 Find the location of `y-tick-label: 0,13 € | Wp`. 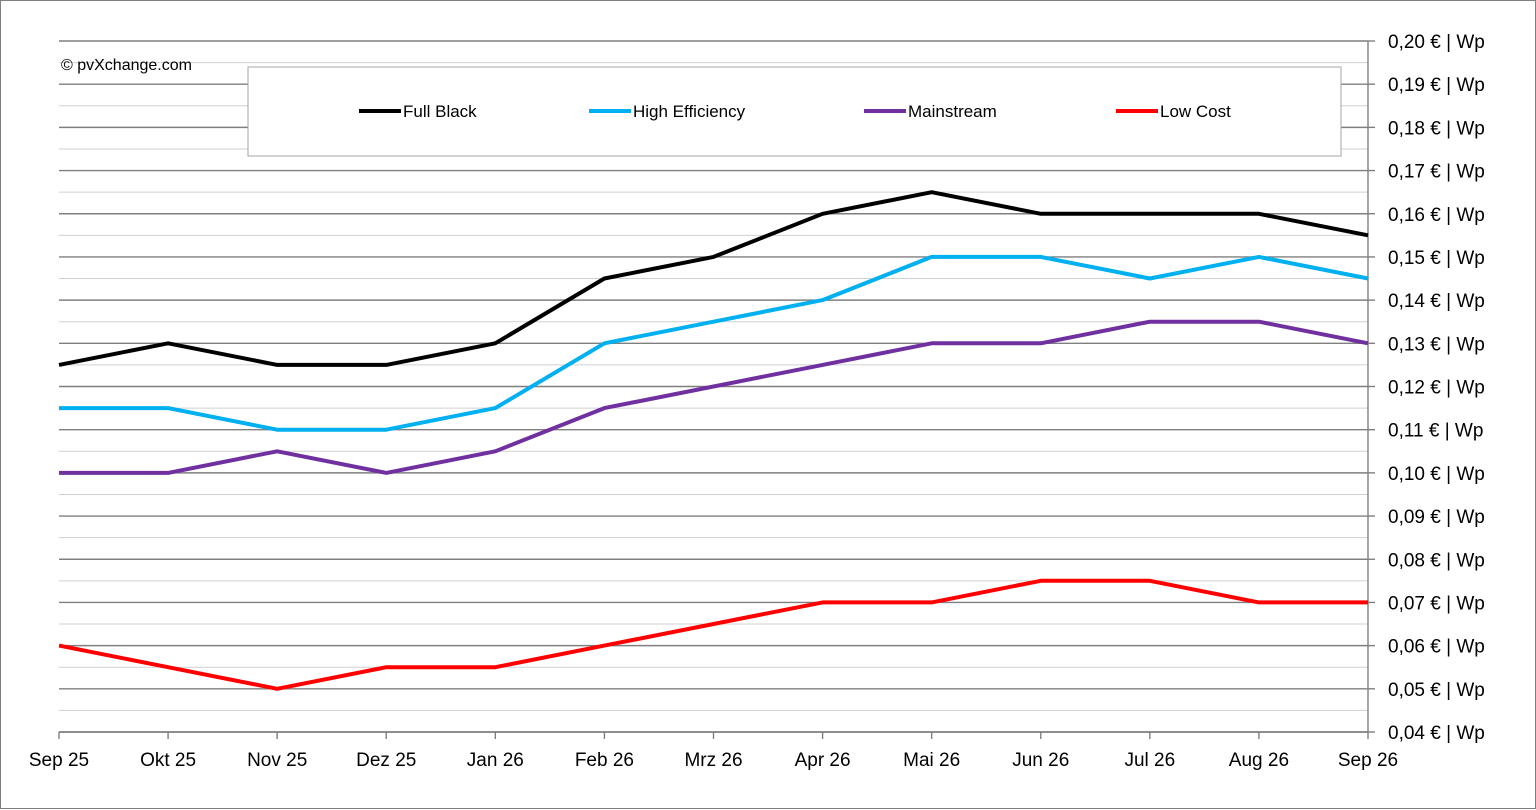

y-tick-label: 0,13 € | Wp is located at coordinates (1436, 344).